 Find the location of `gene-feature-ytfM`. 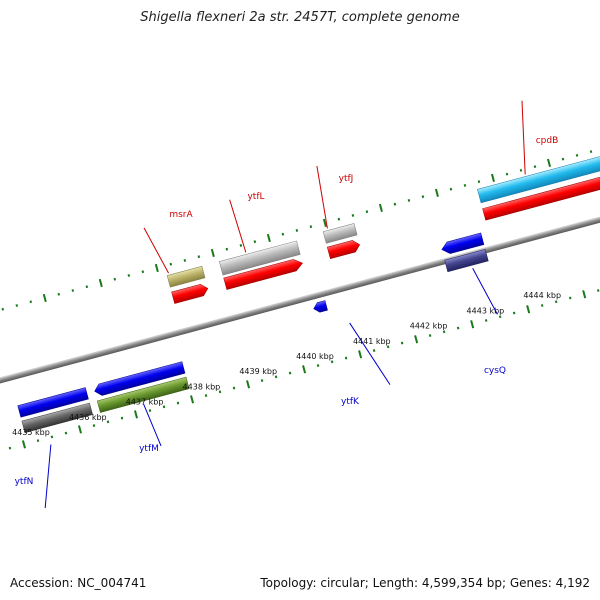

gene-feature-ytfM is located at coordinates (147, 410).